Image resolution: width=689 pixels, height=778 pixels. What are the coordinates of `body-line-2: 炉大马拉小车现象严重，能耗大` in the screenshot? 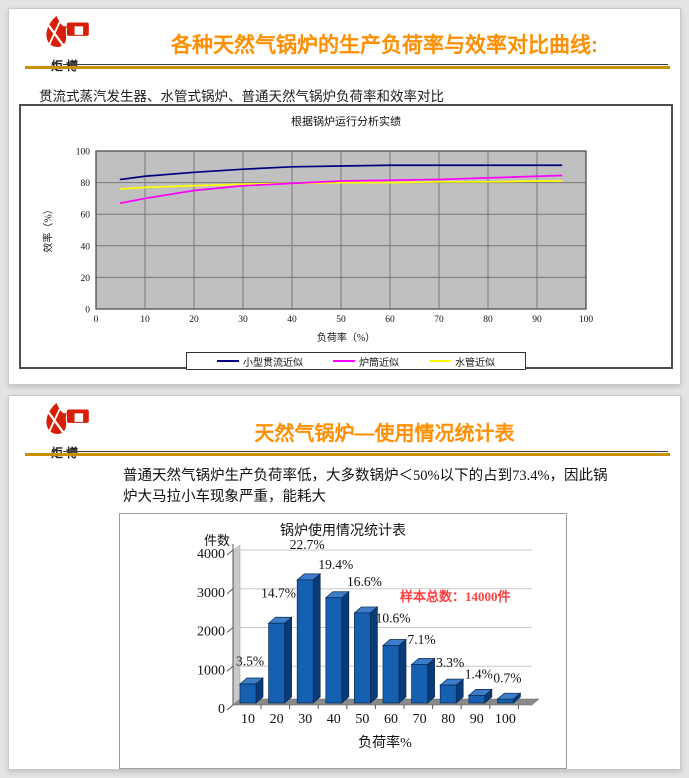 It's located at (224, 497).